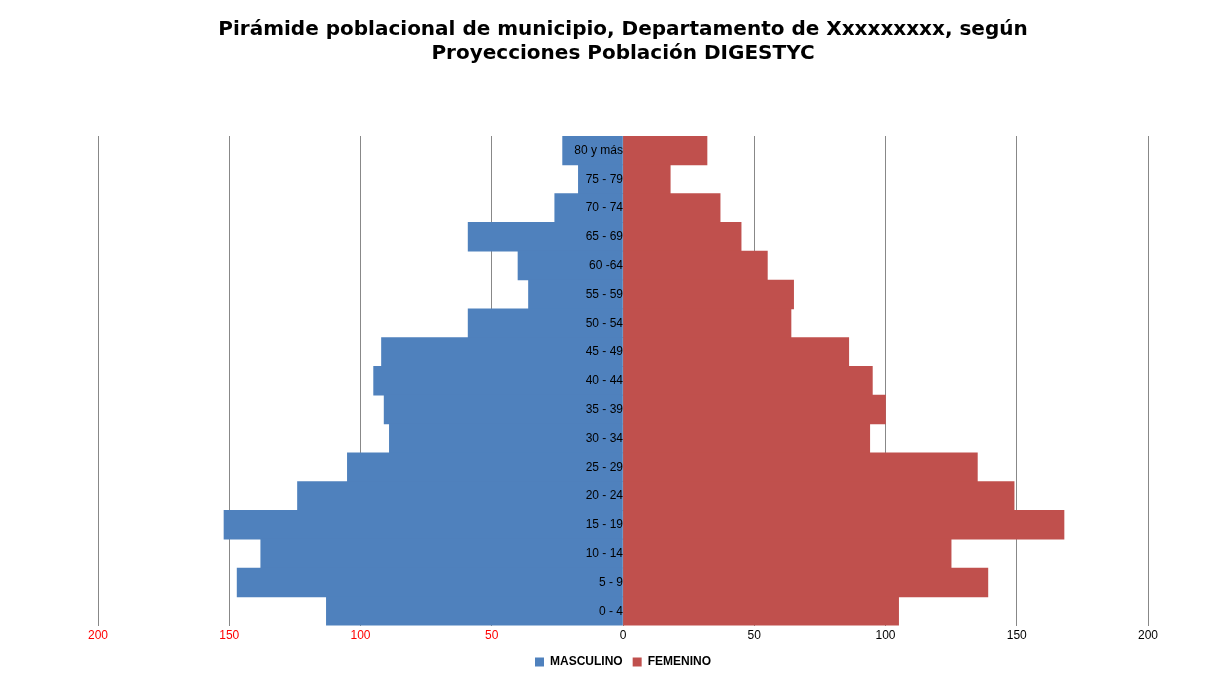 The image size is (1208, 691). Describe the element at coordinates (679, 661) in the screenshot. I see `legend-label: FEMENINO` at that location.